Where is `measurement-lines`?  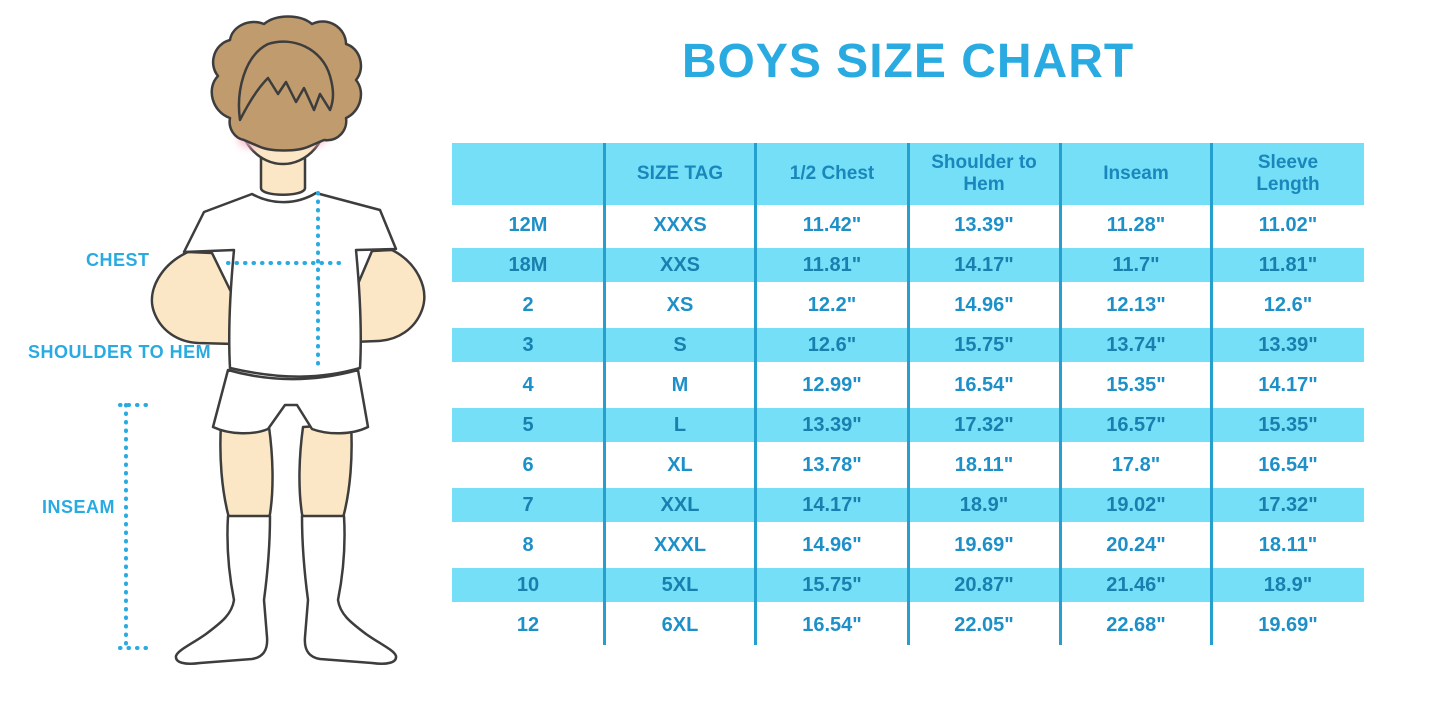
measurement-lines is located at coordinates (233, 420).